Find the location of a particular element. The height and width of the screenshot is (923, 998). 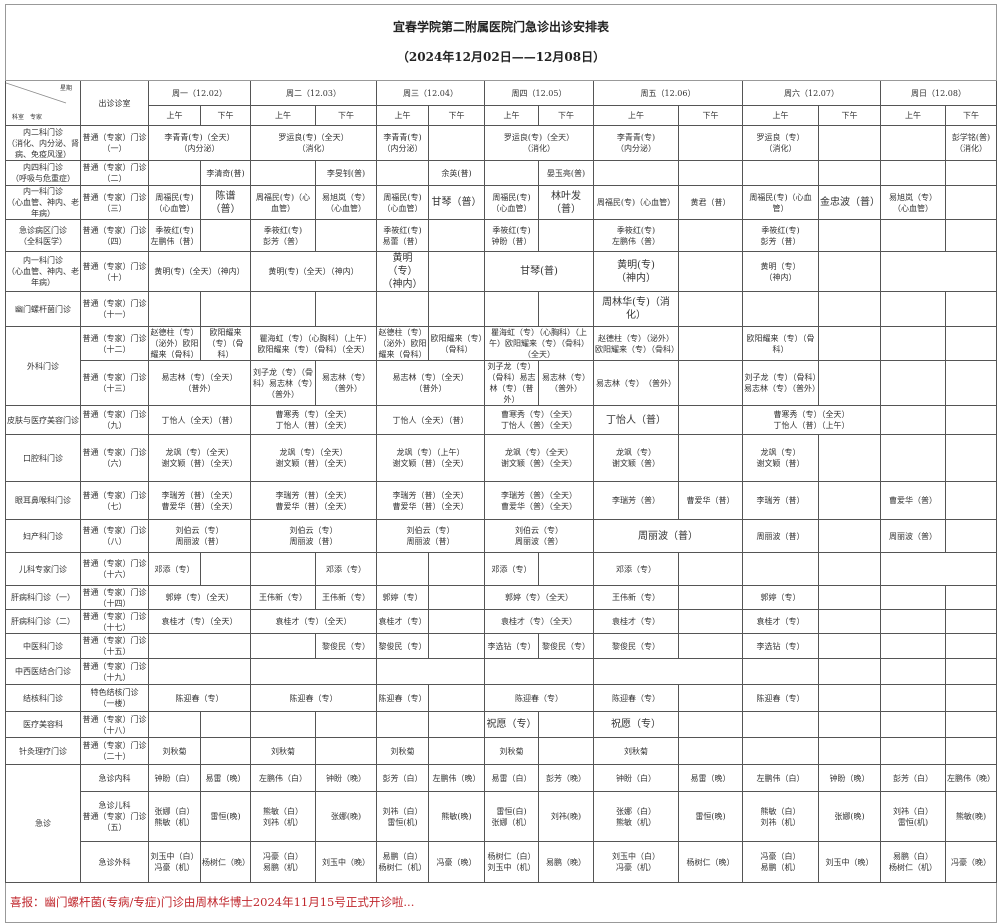

room-cell: 普通（专家）门诊 （九） is located at coordinates (114, 420).